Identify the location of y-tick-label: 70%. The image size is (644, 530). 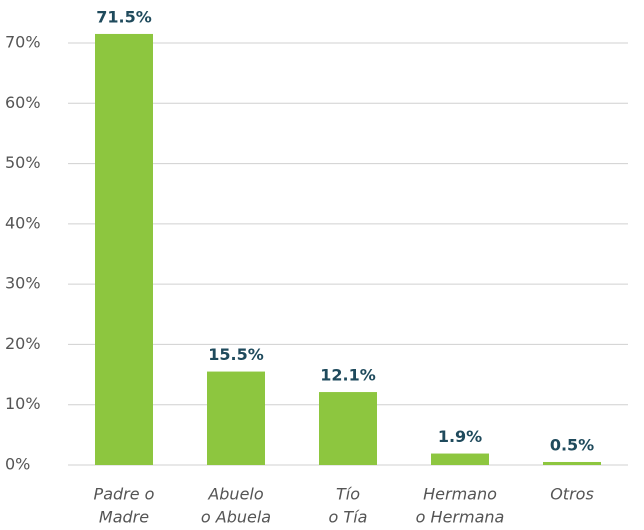
(23, 42).